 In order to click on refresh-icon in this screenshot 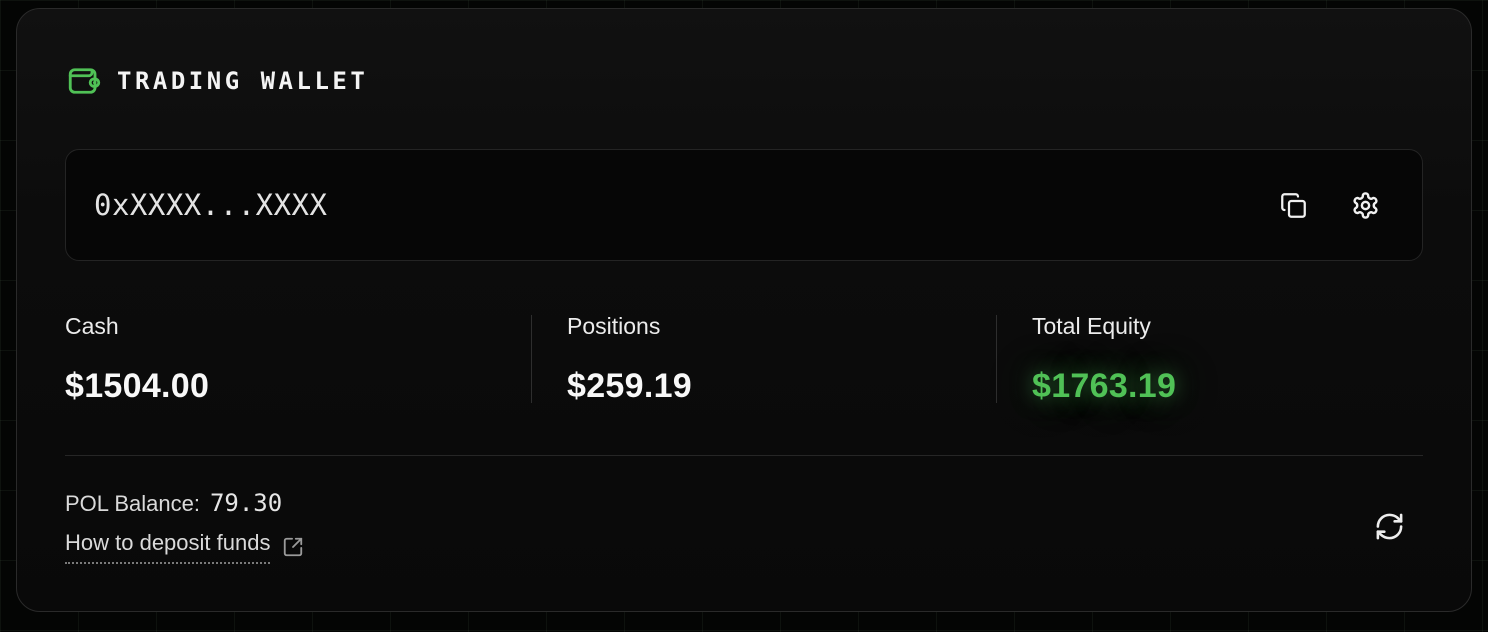, I will do `click(1389, 526)`.